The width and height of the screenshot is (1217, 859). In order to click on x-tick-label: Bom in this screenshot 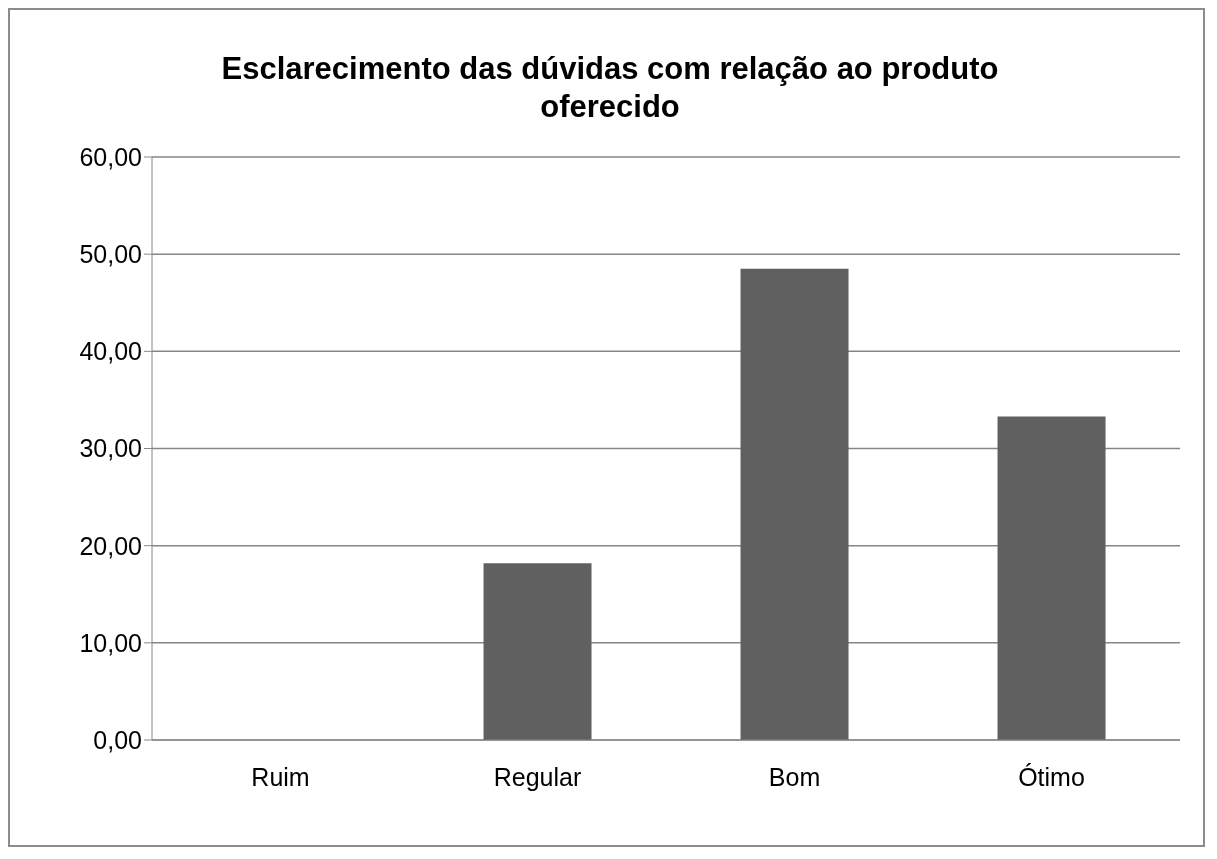, I will do `click(794, 776)`.